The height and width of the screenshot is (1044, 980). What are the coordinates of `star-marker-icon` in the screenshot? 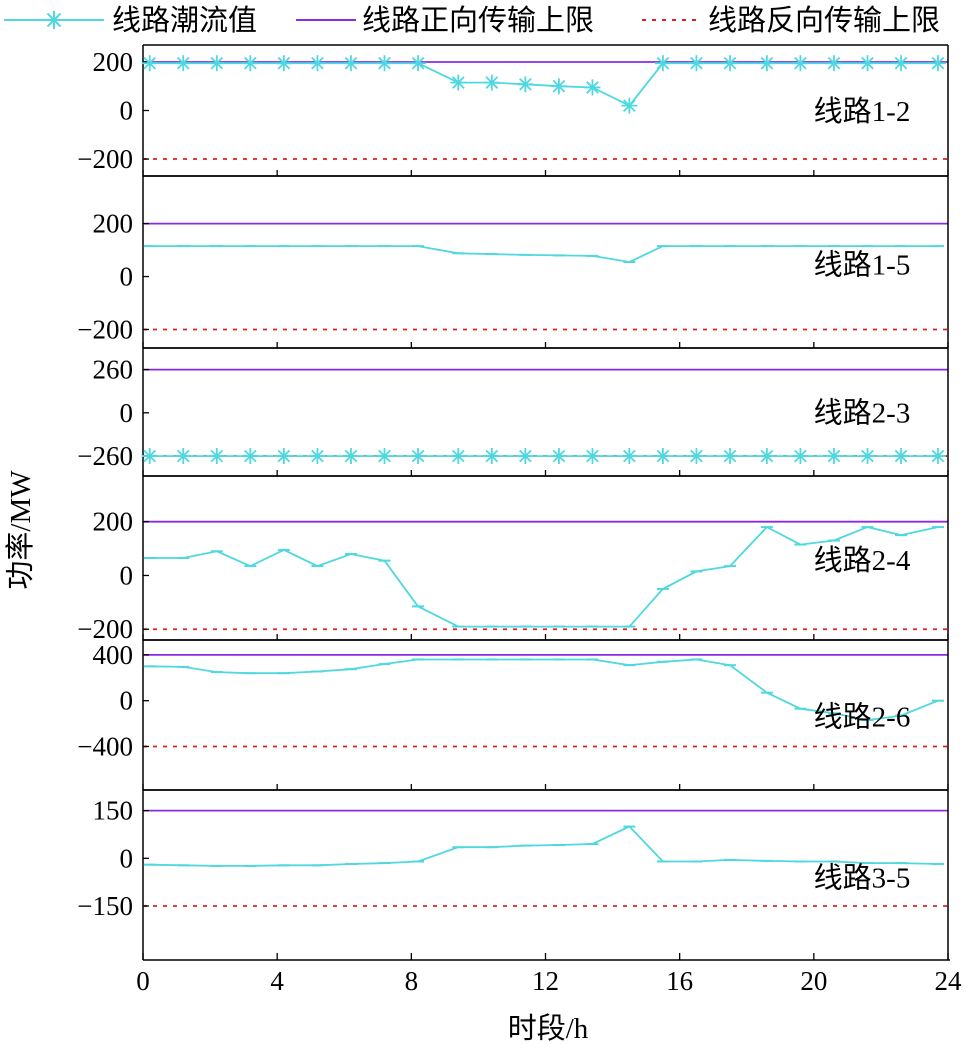 It's located at (54, 20).